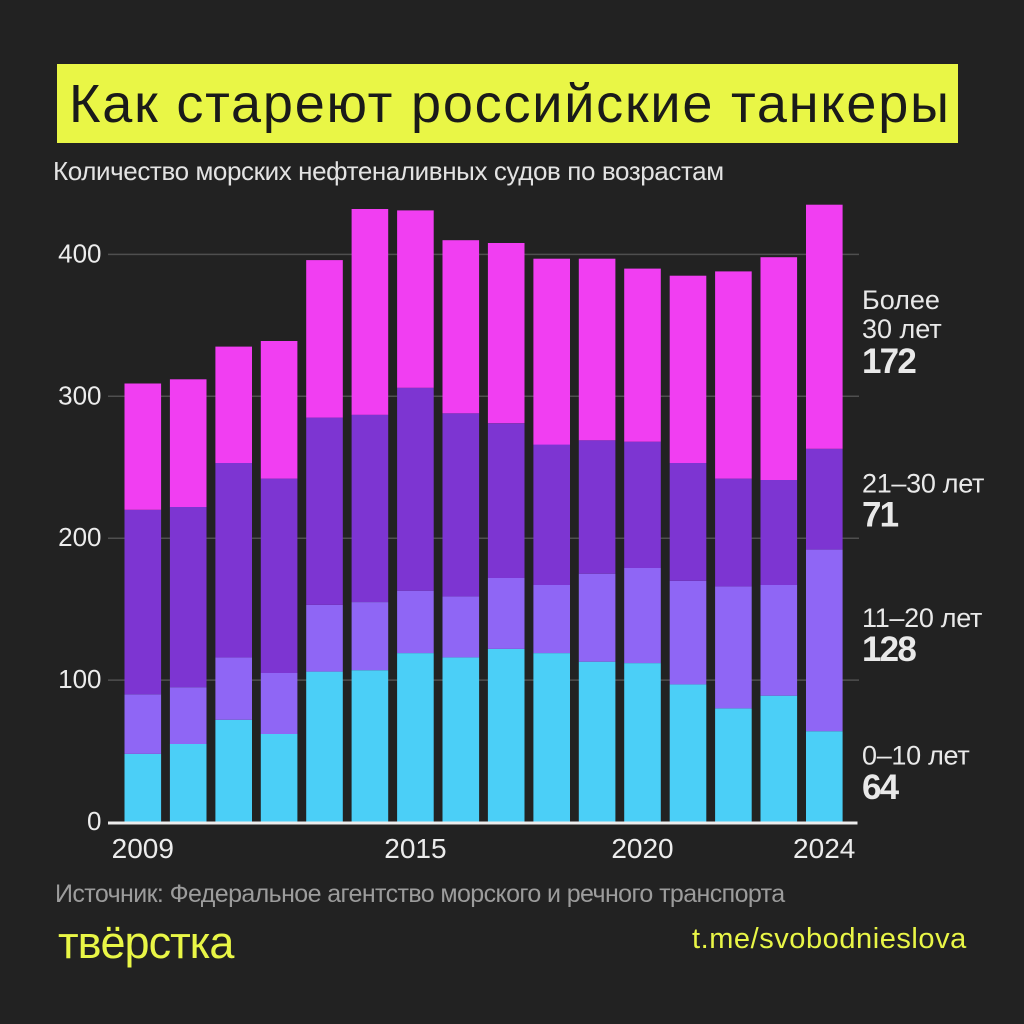 This screenshot has width=1024, height=1024. Describe the element at coordinates (79, 395) in the screenshot. I see `svg-text: 300` at that location.